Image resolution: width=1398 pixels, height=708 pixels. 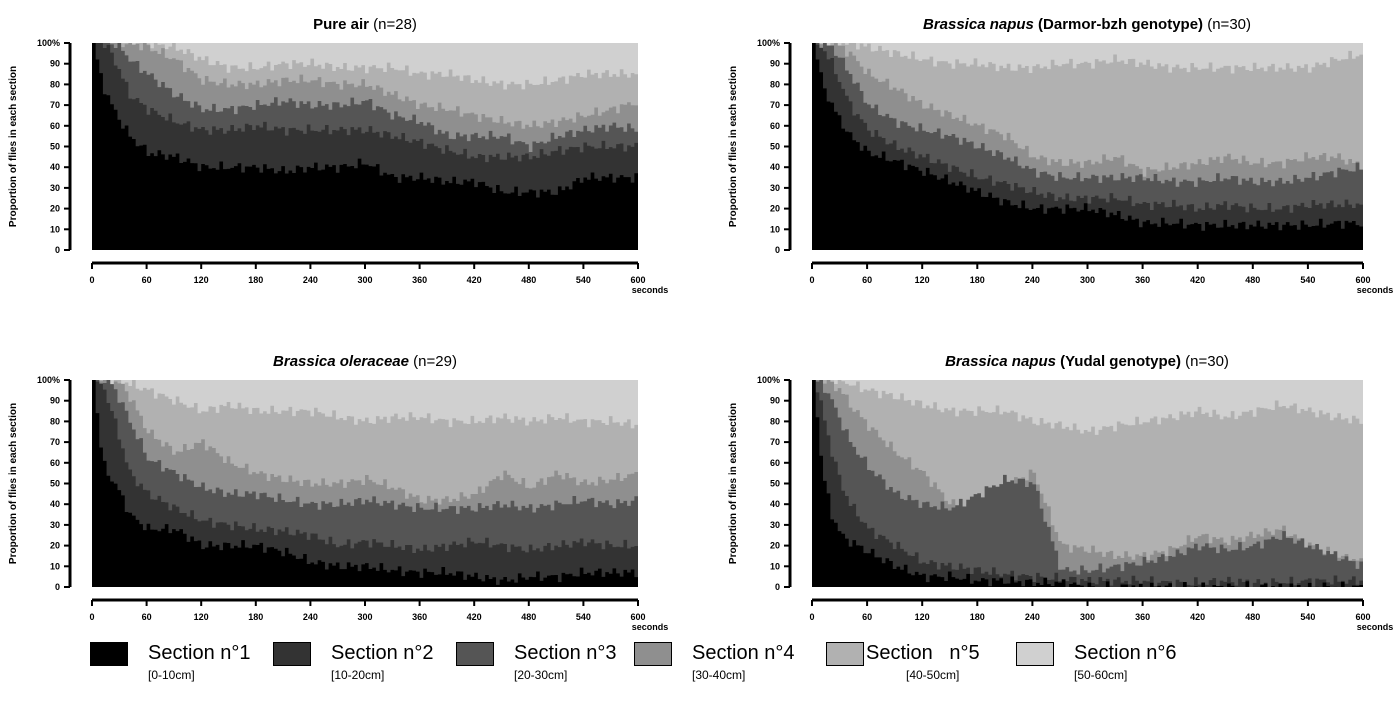 What do you see at coordinates (1122, 361) in the screenshot?
I see `chart-title-main: (Yudal genotype)` at bounding box center [1122, 361].